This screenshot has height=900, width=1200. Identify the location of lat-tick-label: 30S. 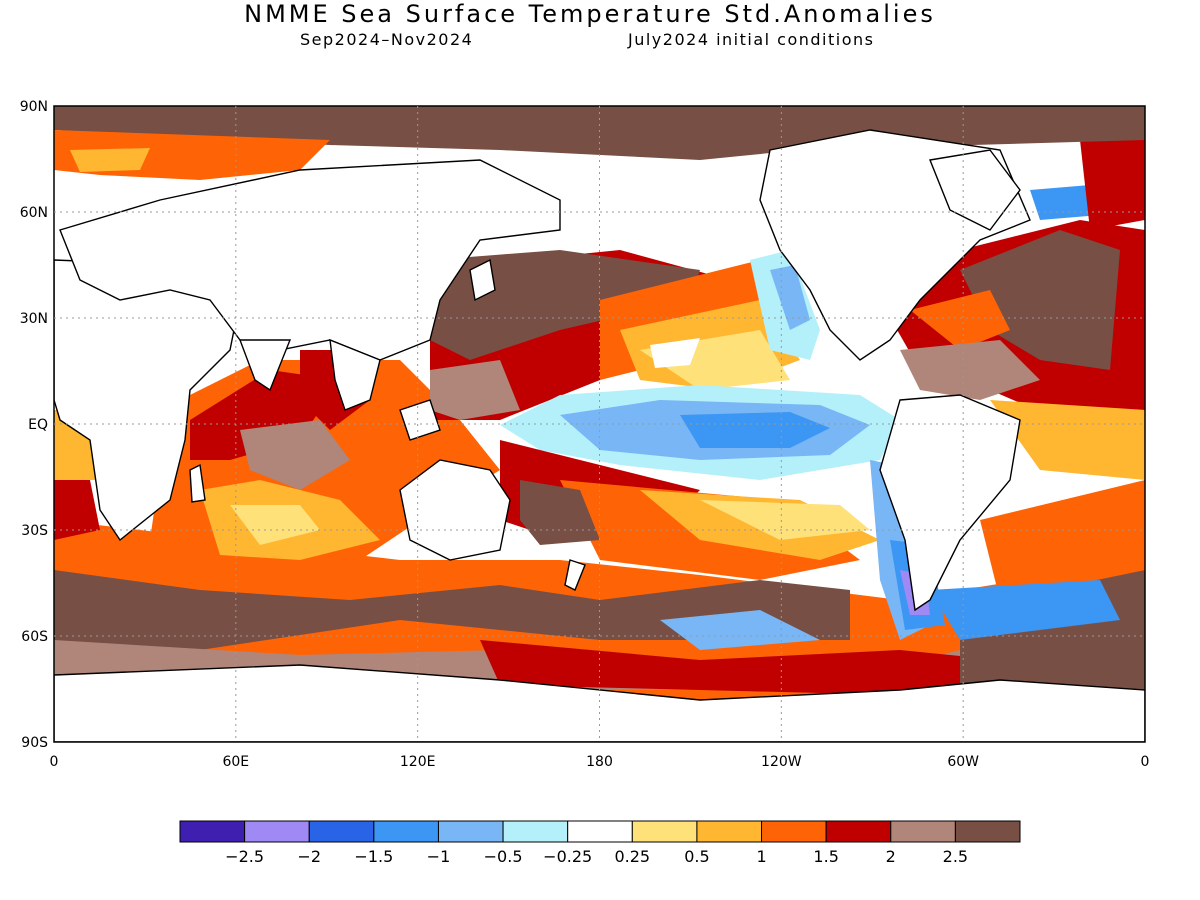
(34, 531).